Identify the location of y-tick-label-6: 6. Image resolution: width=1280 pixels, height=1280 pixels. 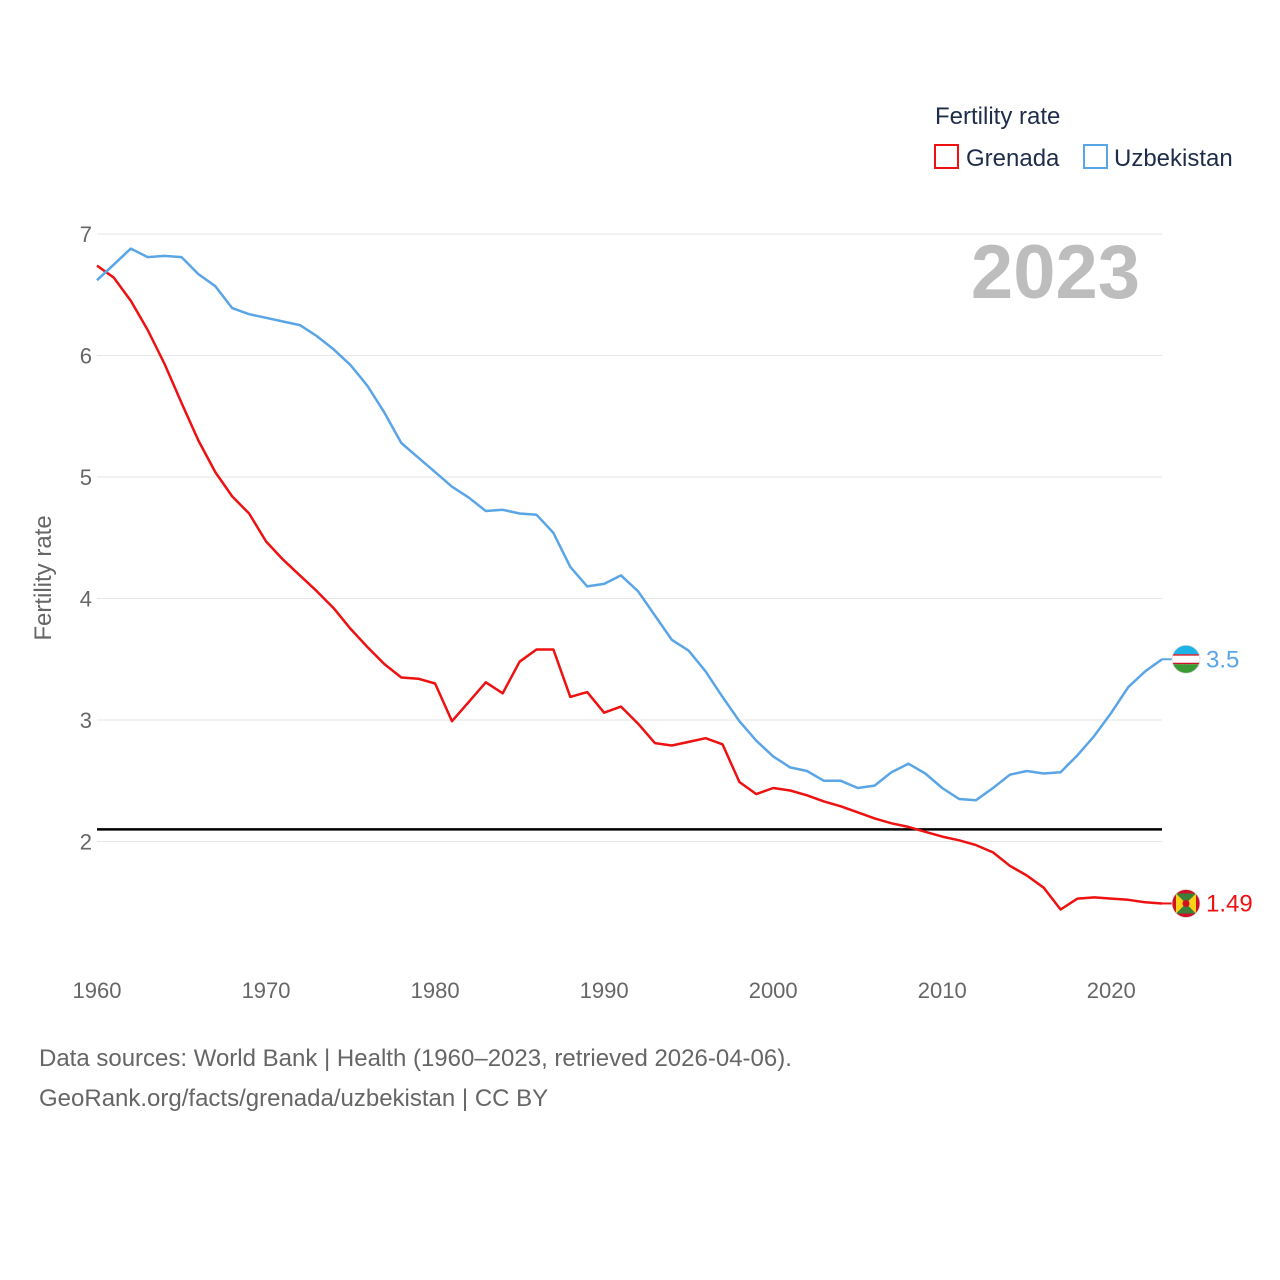
(86, 356).